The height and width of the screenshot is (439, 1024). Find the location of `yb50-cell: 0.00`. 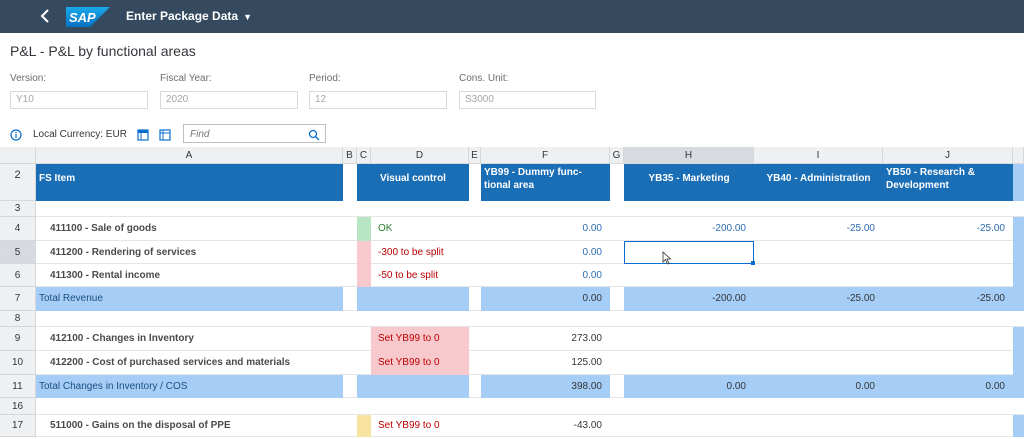

yb50-cell: 0.00 is located at coordinates (948, 386).